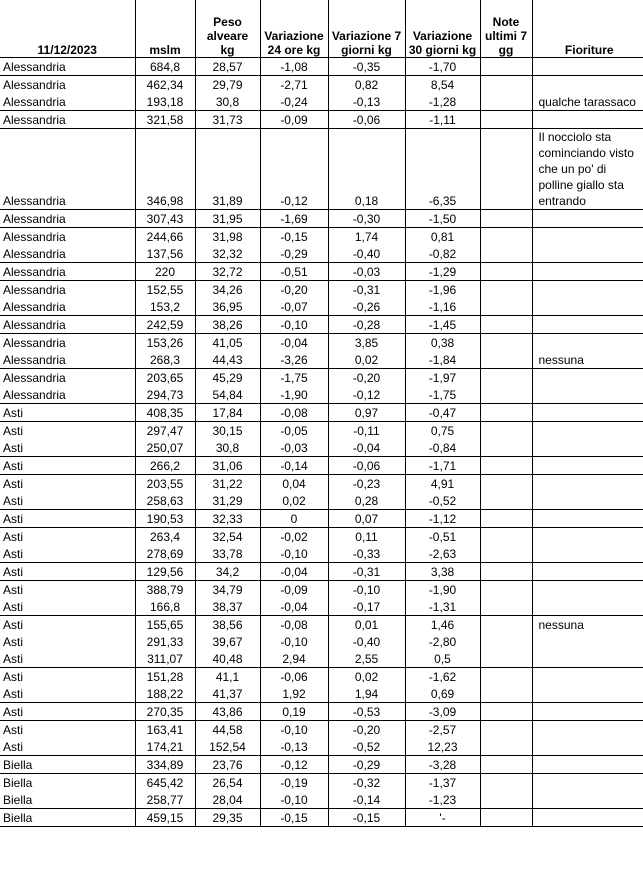  Describe the element at coordinates (442, 659) in the screenshot. I see `change-30d-cell: 0,5` at that location.